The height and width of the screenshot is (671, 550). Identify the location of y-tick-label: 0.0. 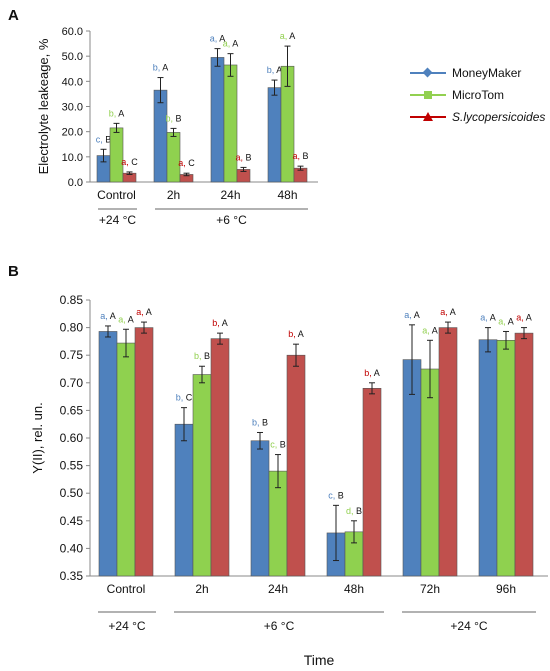
(75, 183).